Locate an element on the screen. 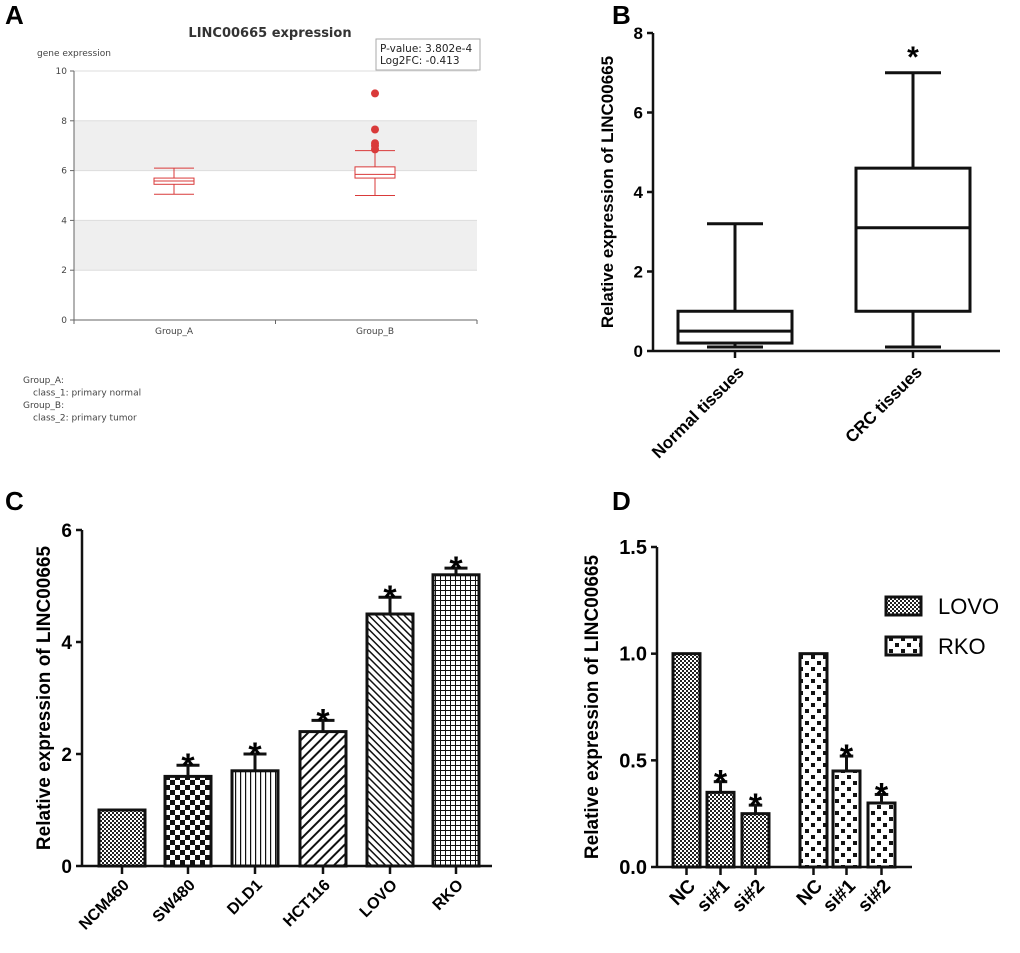 The image size is (1020, 953). y-tick-label-a: 2 is located at coordinates (64, 271).